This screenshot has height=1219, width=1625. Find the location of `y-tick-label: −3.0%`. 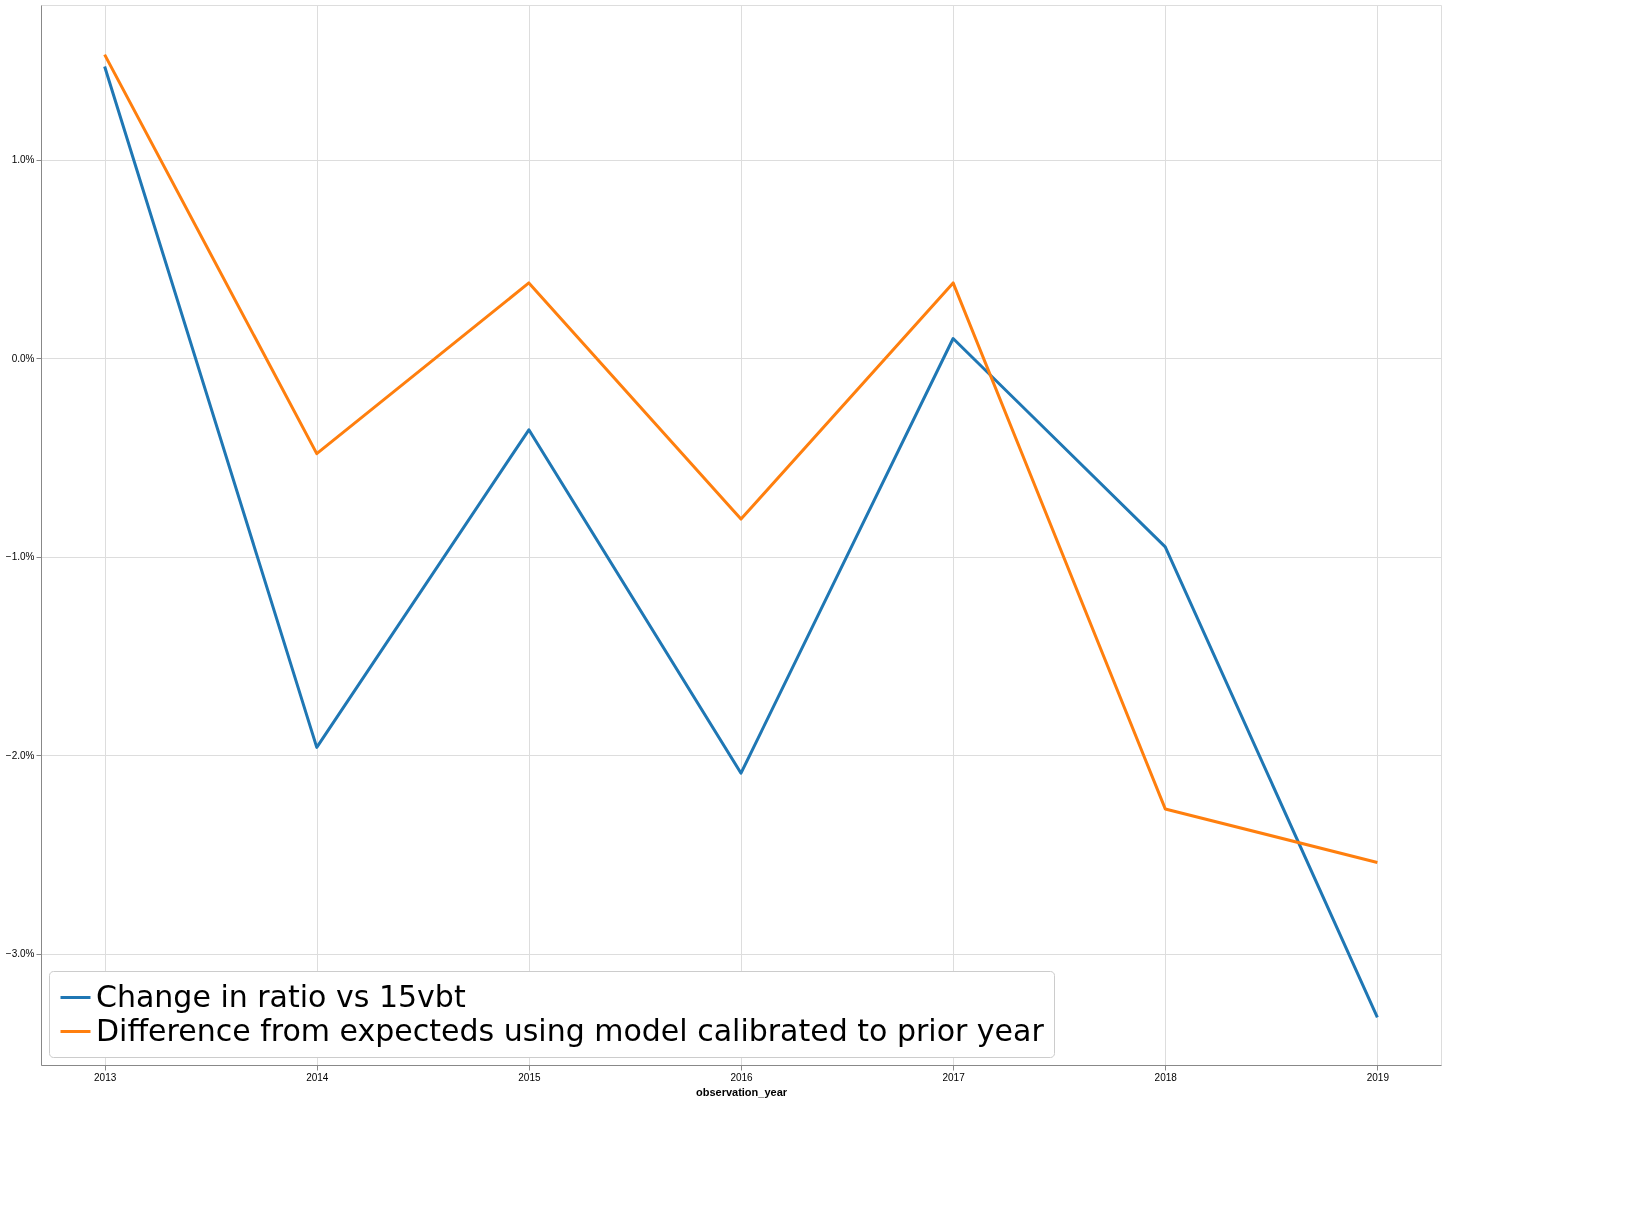

y-tick-label: −3.0% is located at coordinates (20, 954).